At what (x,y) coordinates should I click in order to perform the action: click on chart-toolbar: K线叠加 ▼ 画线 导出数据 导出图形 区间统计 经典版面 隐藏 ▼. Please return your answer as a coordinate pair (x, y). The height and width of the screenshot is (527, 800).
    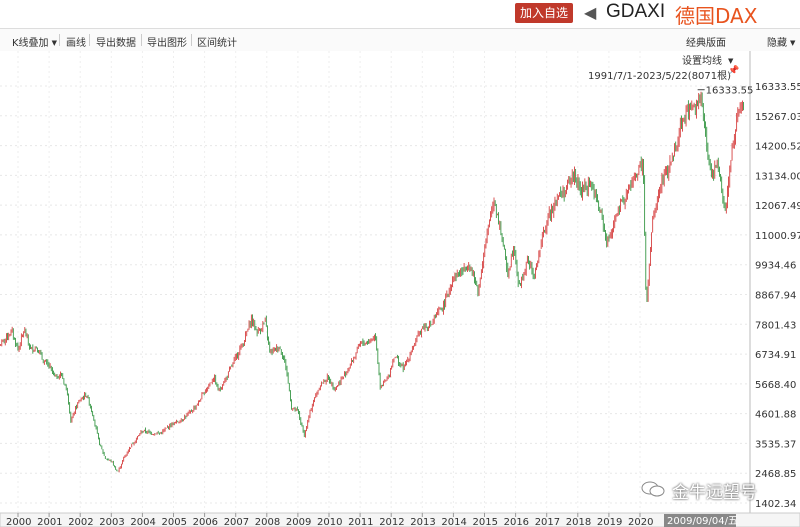
    Looking at the image, I should click on (400, 40).